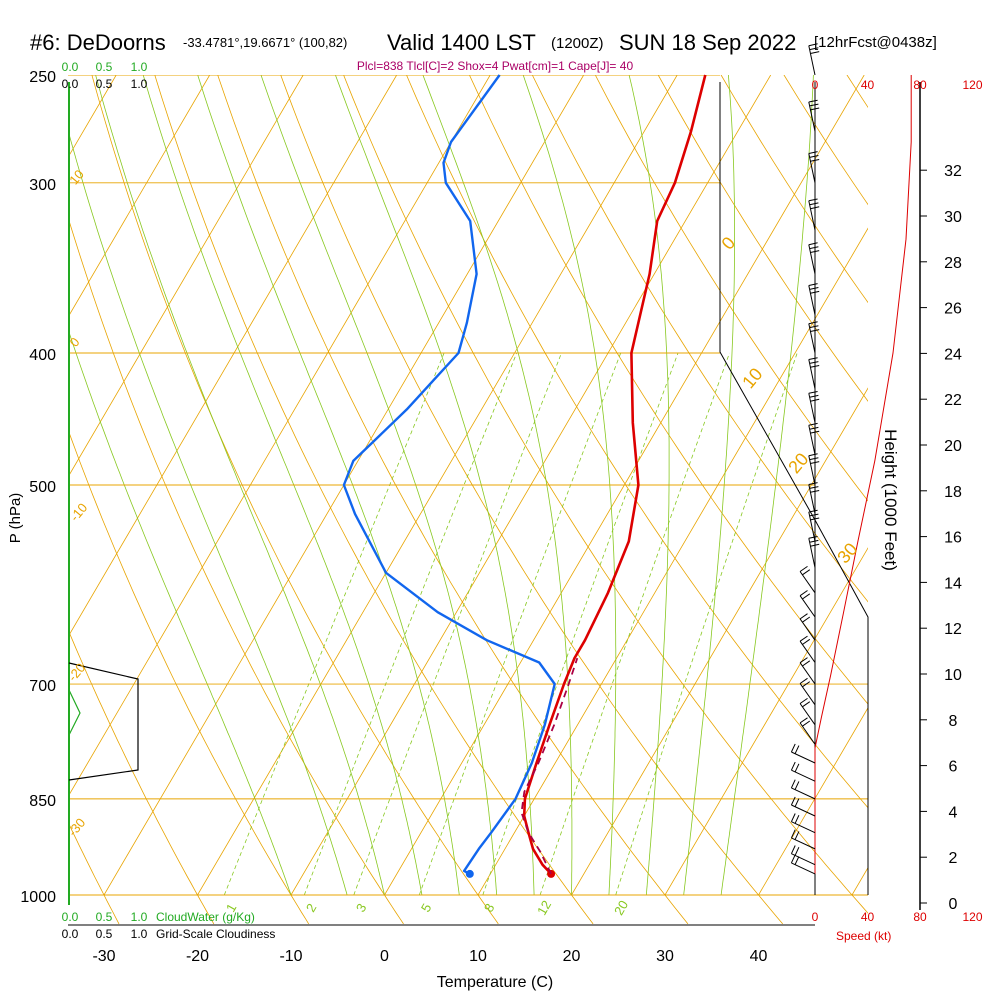  I want to click on forecast-label: [12hrFcst@0438z], so click(875, 42).